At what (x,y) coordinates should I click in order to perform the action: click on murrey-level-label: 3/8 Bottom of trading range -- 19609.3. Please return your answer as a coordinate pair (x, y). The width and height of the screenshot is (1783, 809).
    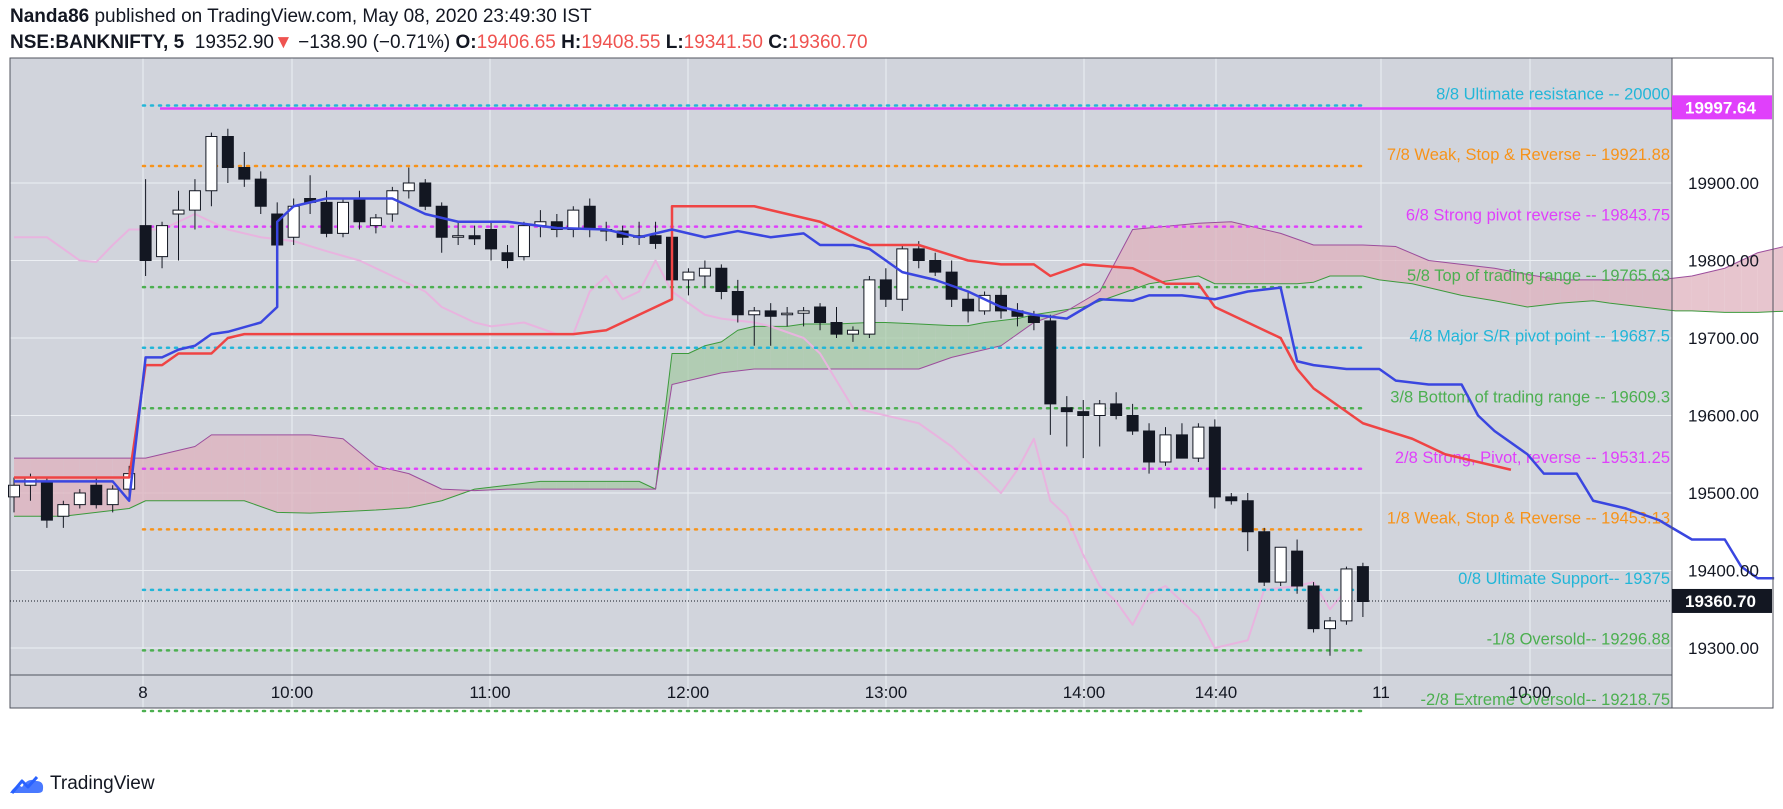
    Looking at the image, I should click on (1530, 397).